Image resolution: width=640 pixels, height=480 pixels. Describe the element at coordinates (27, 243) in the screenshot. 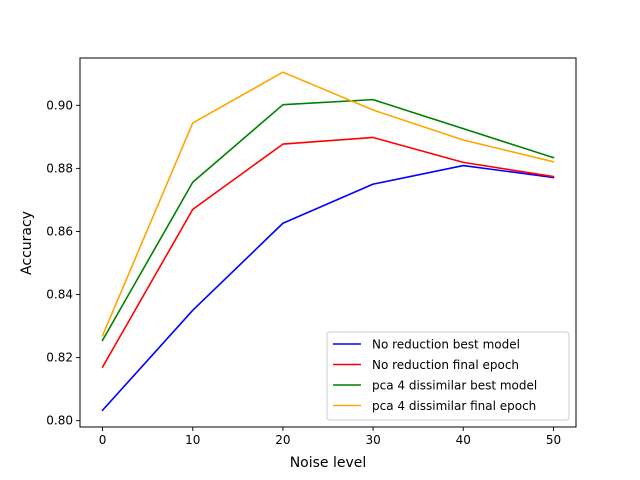

I see `y-axis-label: Accuracy` at that location.